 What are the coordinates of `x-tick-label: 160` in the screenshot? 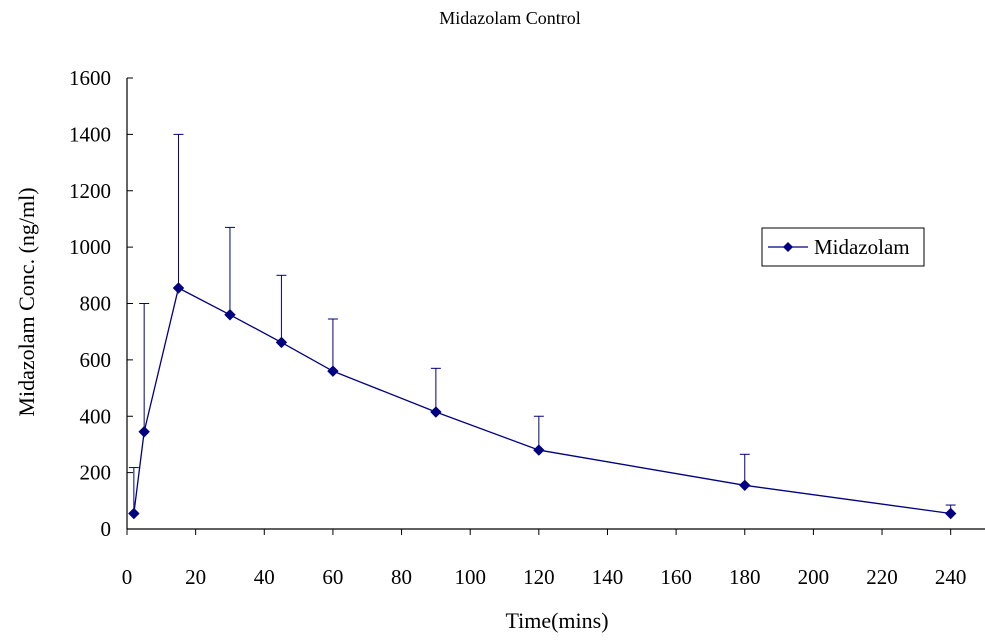 It's located at (676, 577).